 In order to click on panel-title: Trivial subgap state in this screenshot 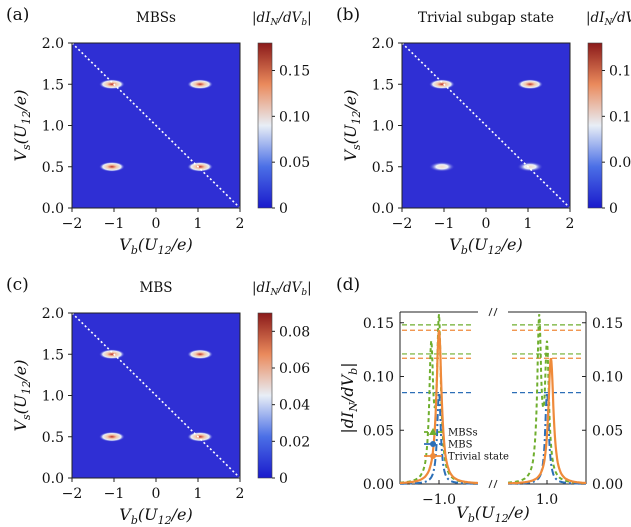, I will do `click(486, 18)`.